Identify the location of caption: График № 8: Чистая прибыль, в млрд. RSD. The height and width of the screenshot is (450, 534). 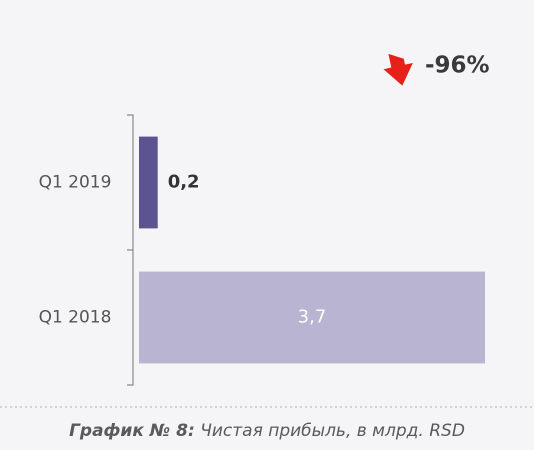
(267, 431).